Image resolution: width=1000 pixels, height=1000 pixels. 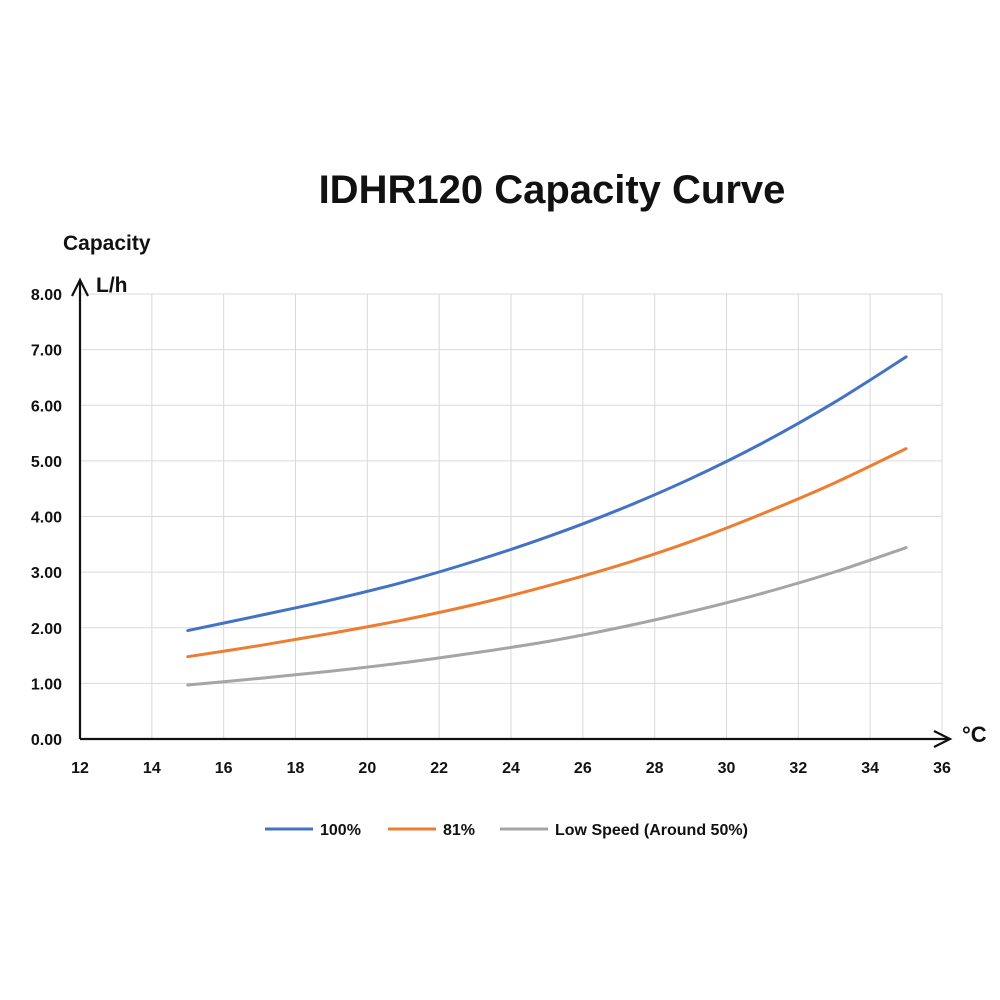 I want to click on x-tick-label: 36, so click(x=942, y=768).